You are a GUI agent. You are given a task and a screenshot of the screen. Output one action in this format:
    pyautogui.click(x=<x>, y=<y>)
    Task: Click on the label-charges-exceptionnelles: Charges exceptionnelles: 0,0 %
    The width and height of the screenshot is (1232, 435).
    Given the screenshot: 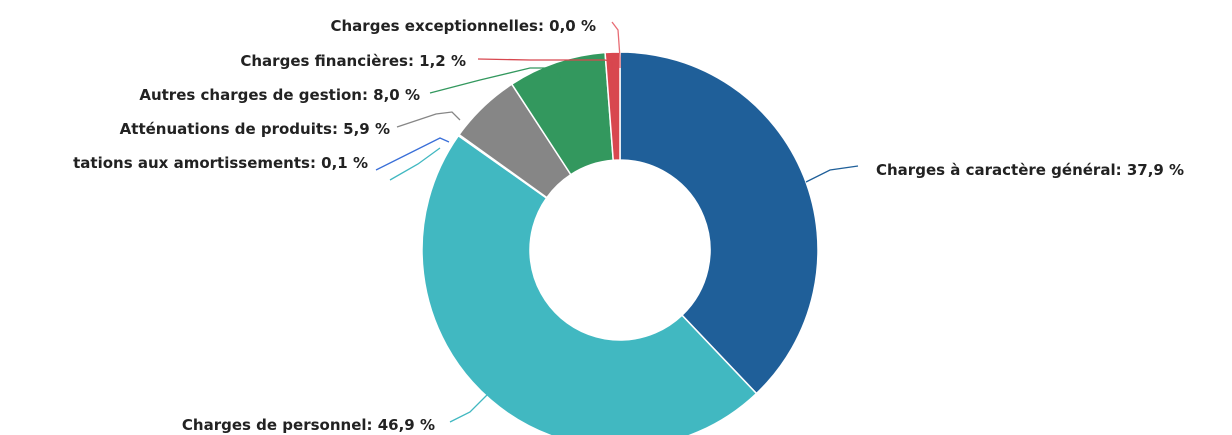 What is the action you would take?
    pyautogui.click(x=464, y=26)
    